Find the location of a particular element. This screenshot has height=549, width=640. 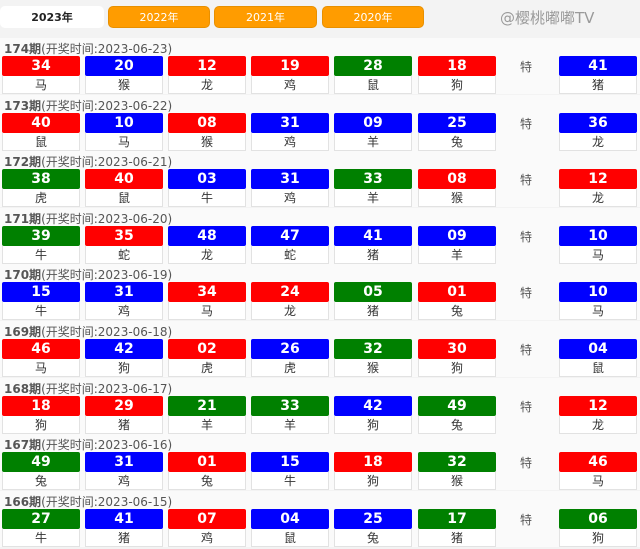

ball-number: 28 is located at coordinates (373, 66).